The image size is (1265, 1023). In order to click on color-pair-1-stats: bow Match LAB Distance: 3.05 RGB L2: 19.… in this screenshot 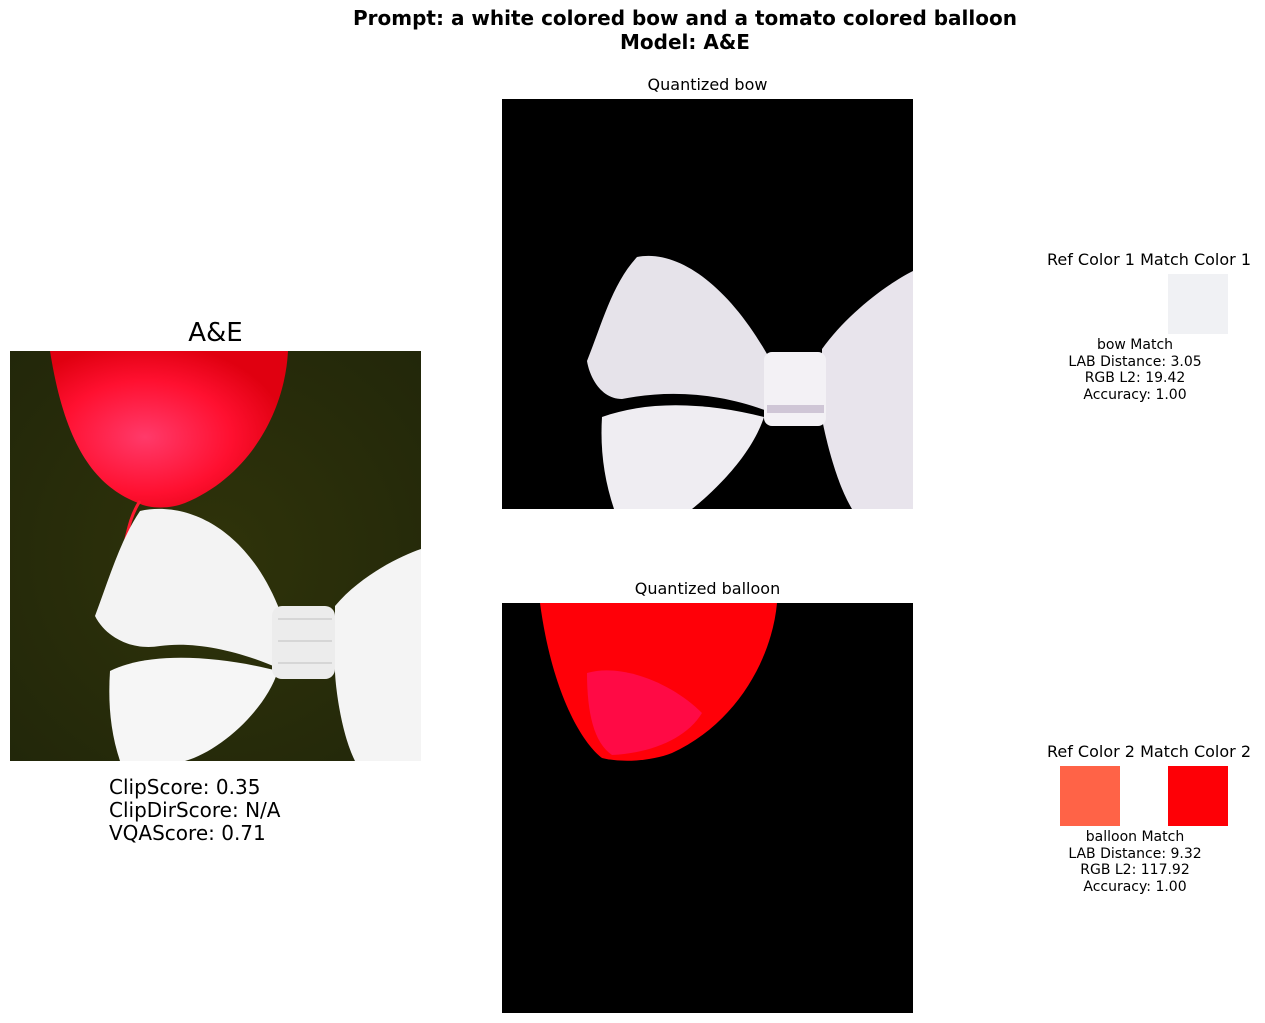, I will do `click(1135, 370)`.